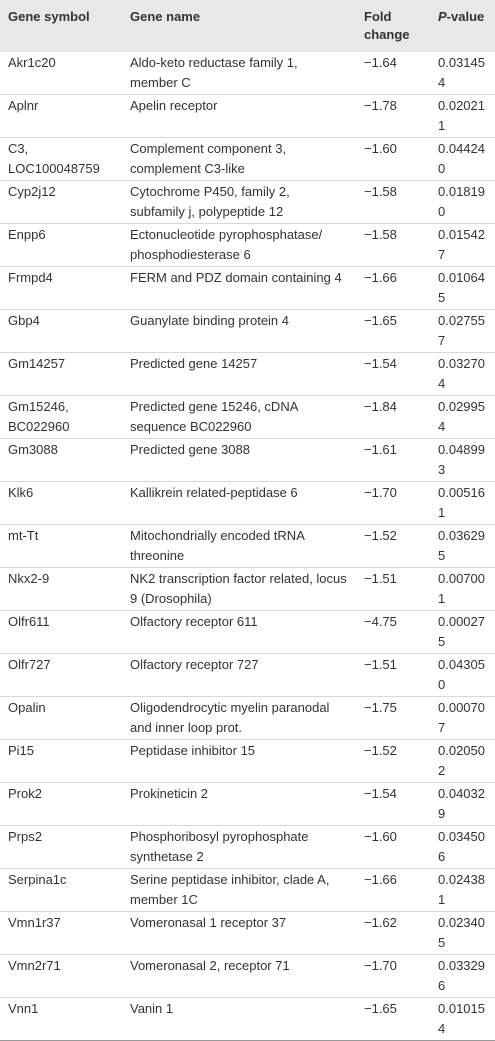 This screenshot has width=495, height=1041. What do you see at coordinates (393, 417) in the screenshot?
I see `fold-change: −1.84` at bounding box center [393, 417].